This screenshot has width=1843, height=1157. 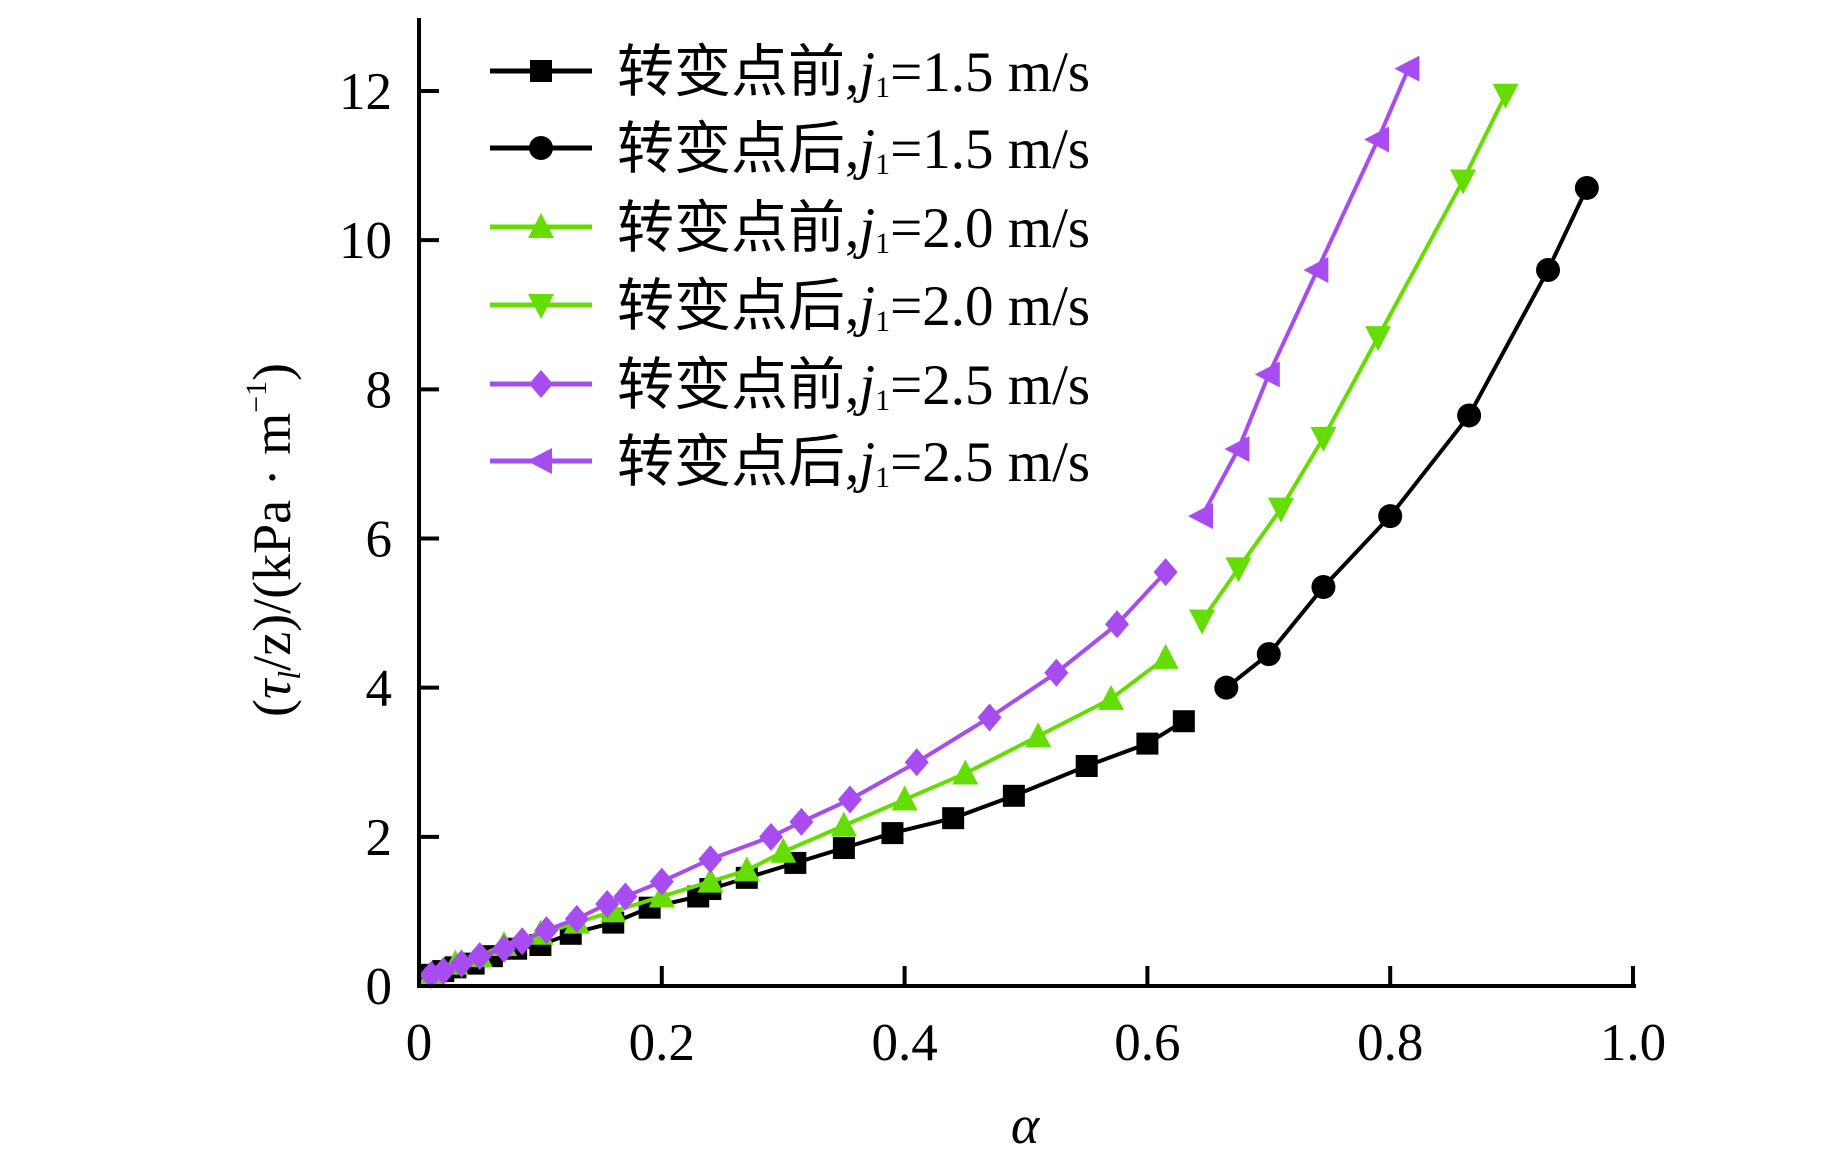 What do you see at coordinates (273, 540) in the screenshot?
I see `y-axis-label: (τl/z)/(kPa · m−1)` at bounding box center [273, 540].